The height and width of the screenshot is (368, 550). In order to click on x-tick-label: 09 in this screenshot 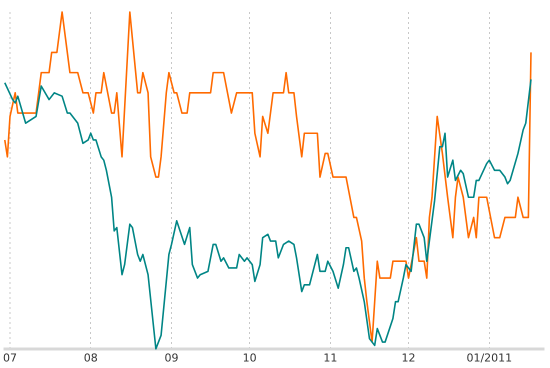, I will do `click(171, 357)`.